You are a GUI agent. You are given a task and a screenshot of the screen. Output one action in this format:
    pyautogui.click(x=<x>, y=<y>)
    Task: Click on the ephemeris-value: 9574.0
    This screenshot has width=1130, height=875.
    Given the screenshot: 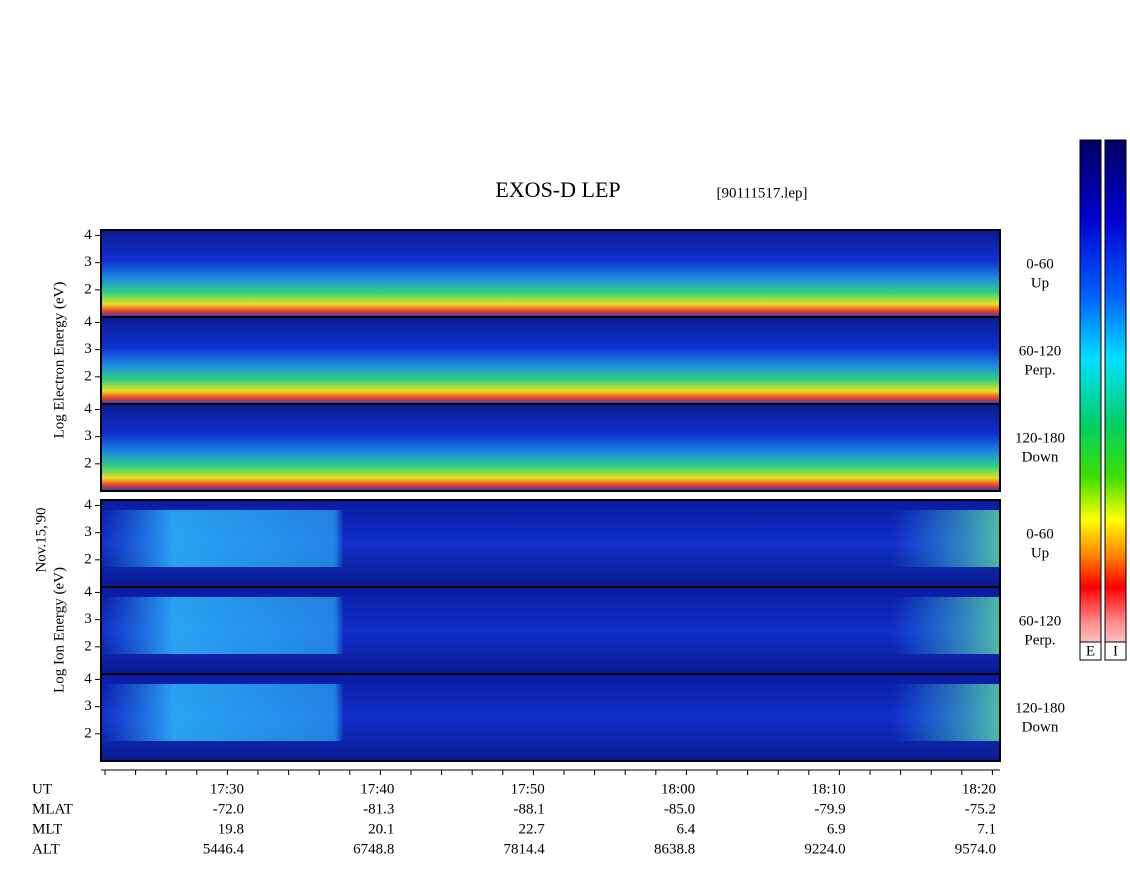 What is the action you would take?
    pyautogui.click(x=975, y=849)
    